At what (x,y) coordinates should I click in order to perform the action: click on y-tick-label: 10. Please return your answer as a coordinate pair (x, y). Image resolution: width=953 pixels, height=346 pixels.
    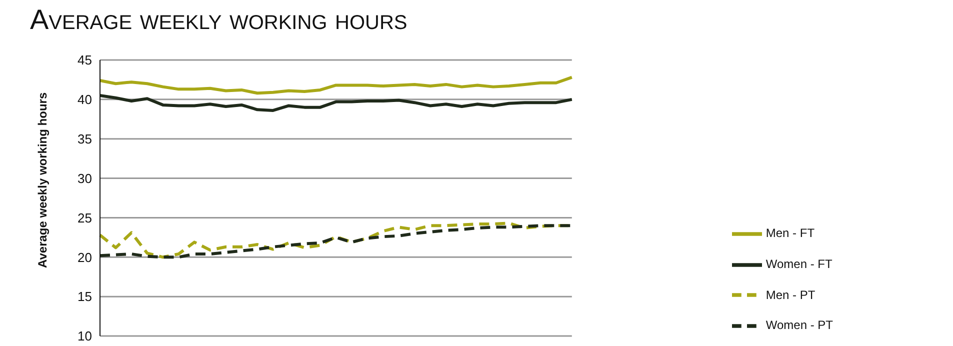
    Looking at the image, I should click on (85, 336).